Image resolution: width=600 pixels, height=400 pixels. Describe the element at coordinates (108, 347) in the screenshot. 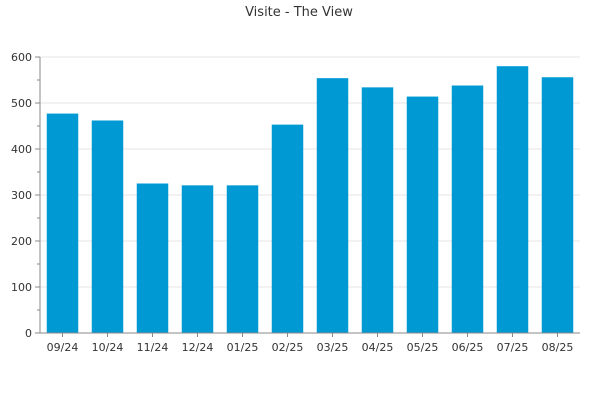

I see `x-tick-label: 10/24` at that location.